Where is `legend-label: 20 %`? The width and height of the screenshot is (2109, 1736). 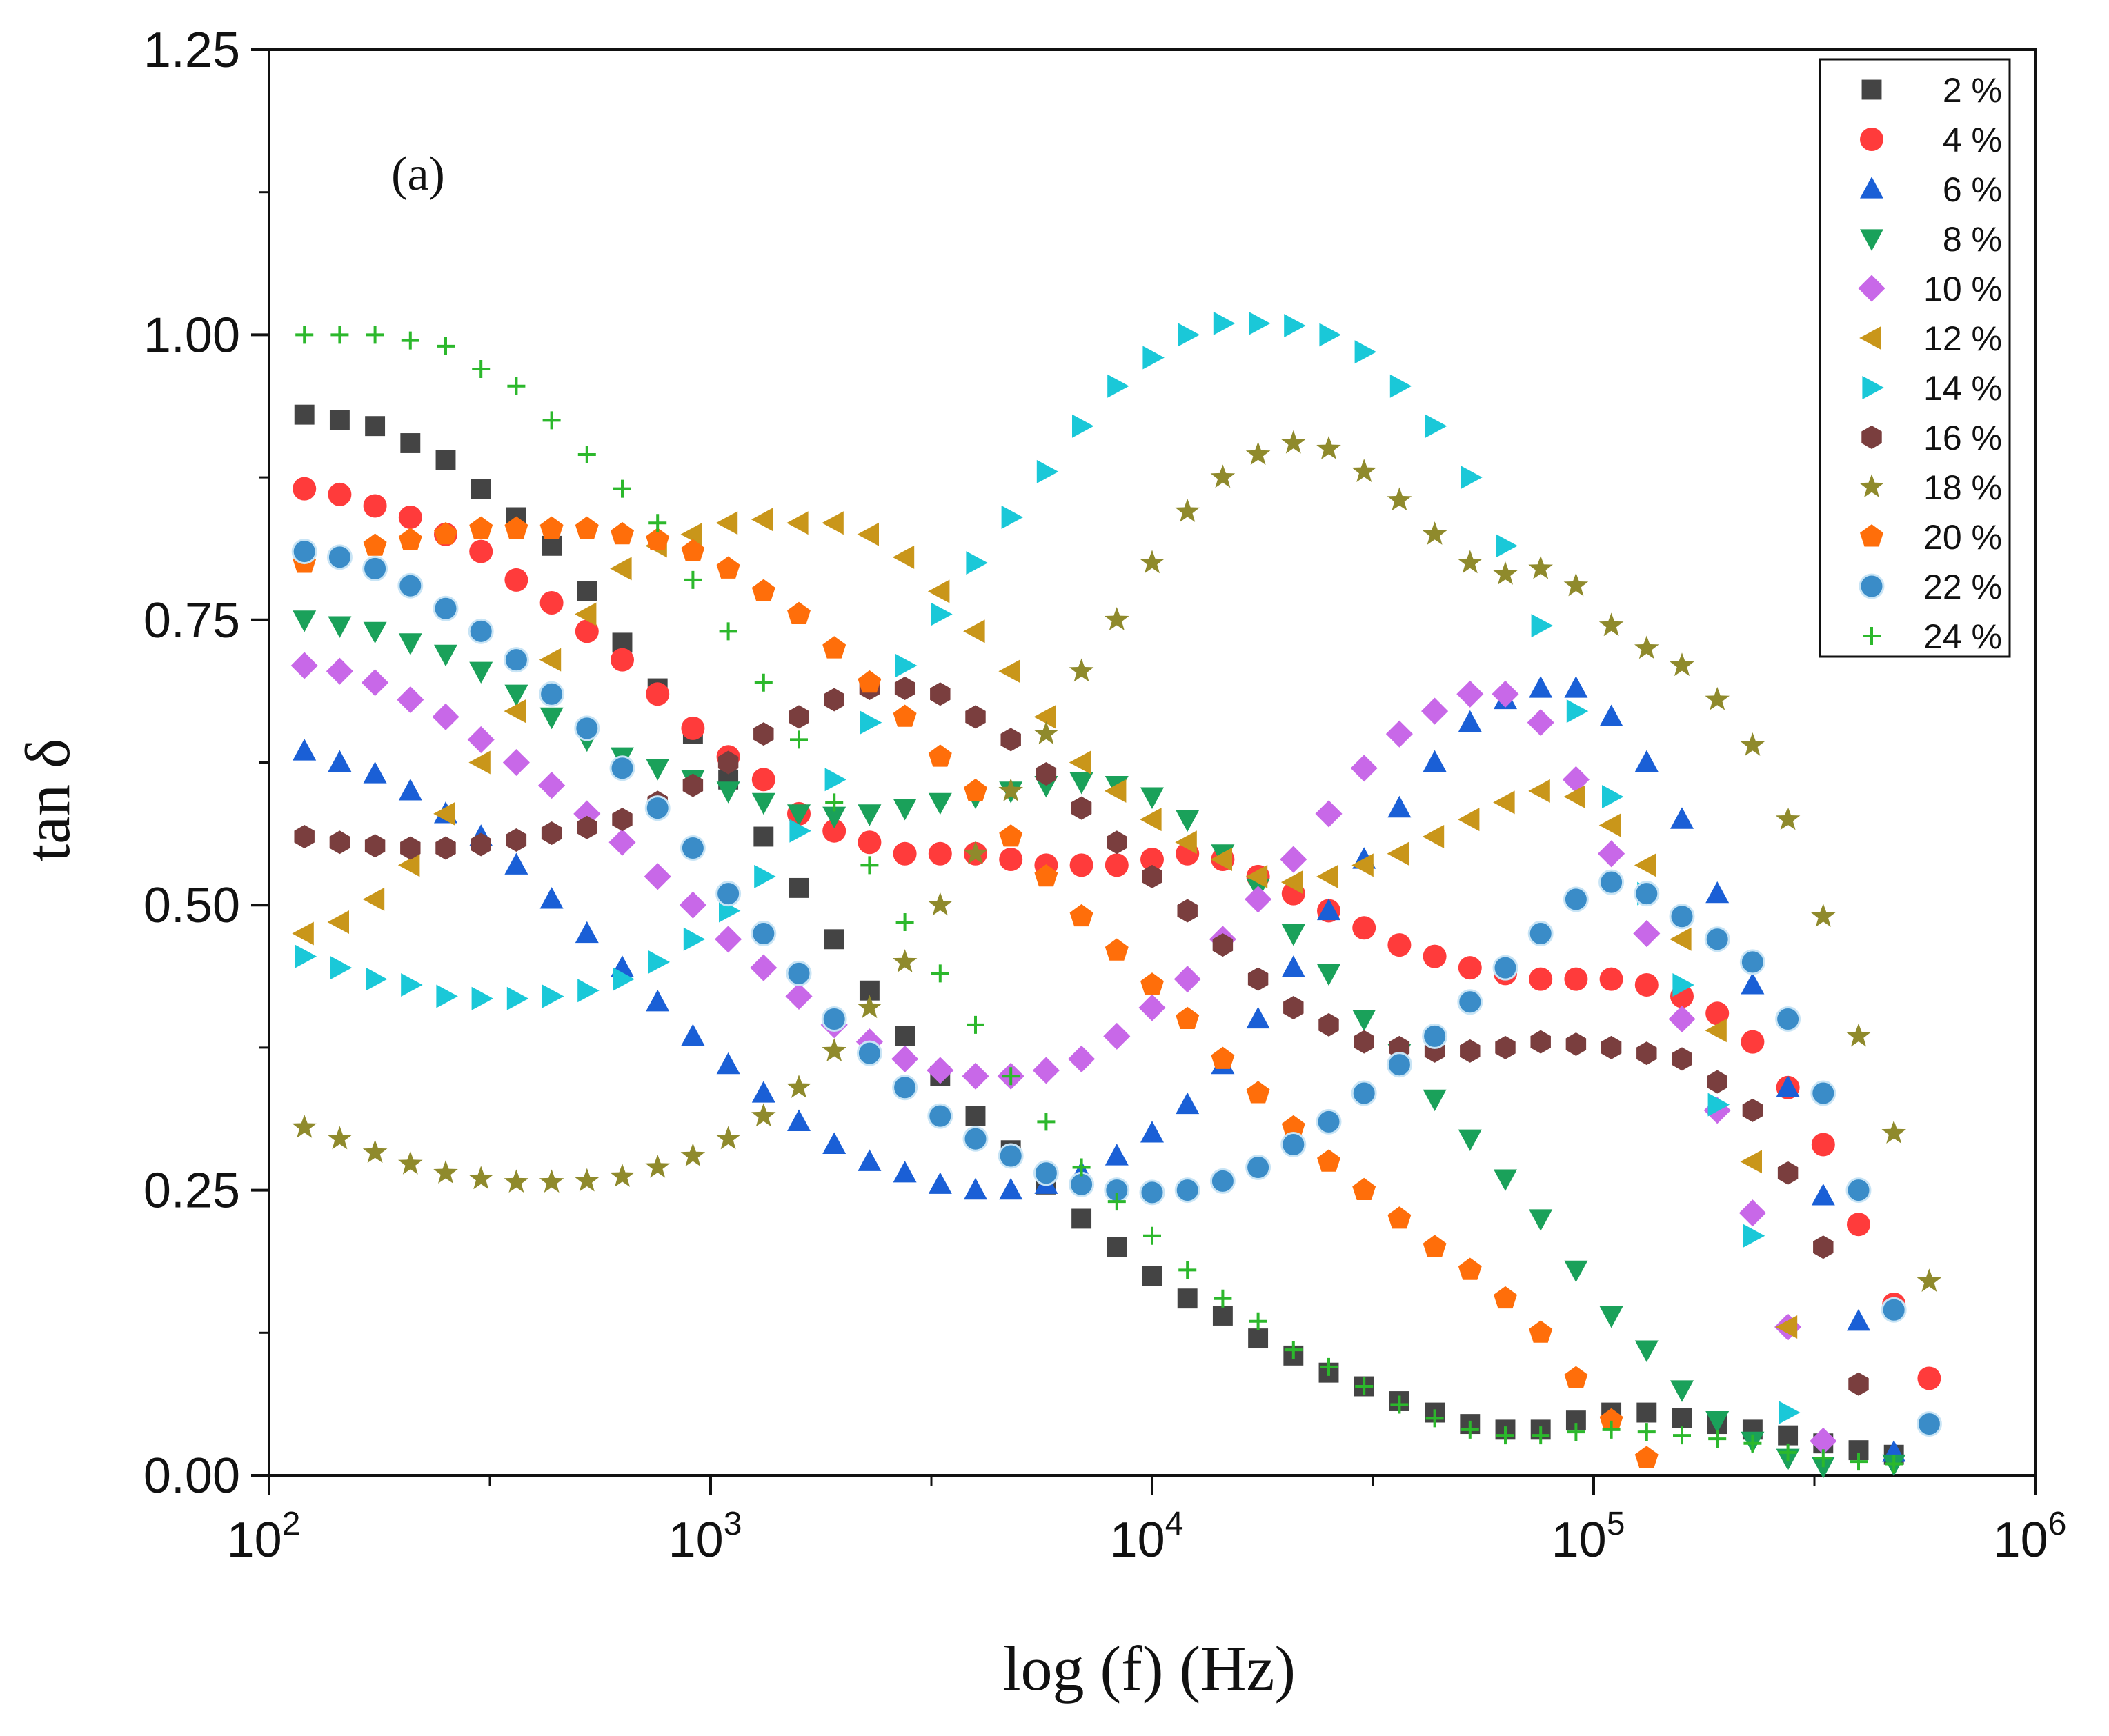
legend-label: 20 % is located at coordinates (1962, 537).